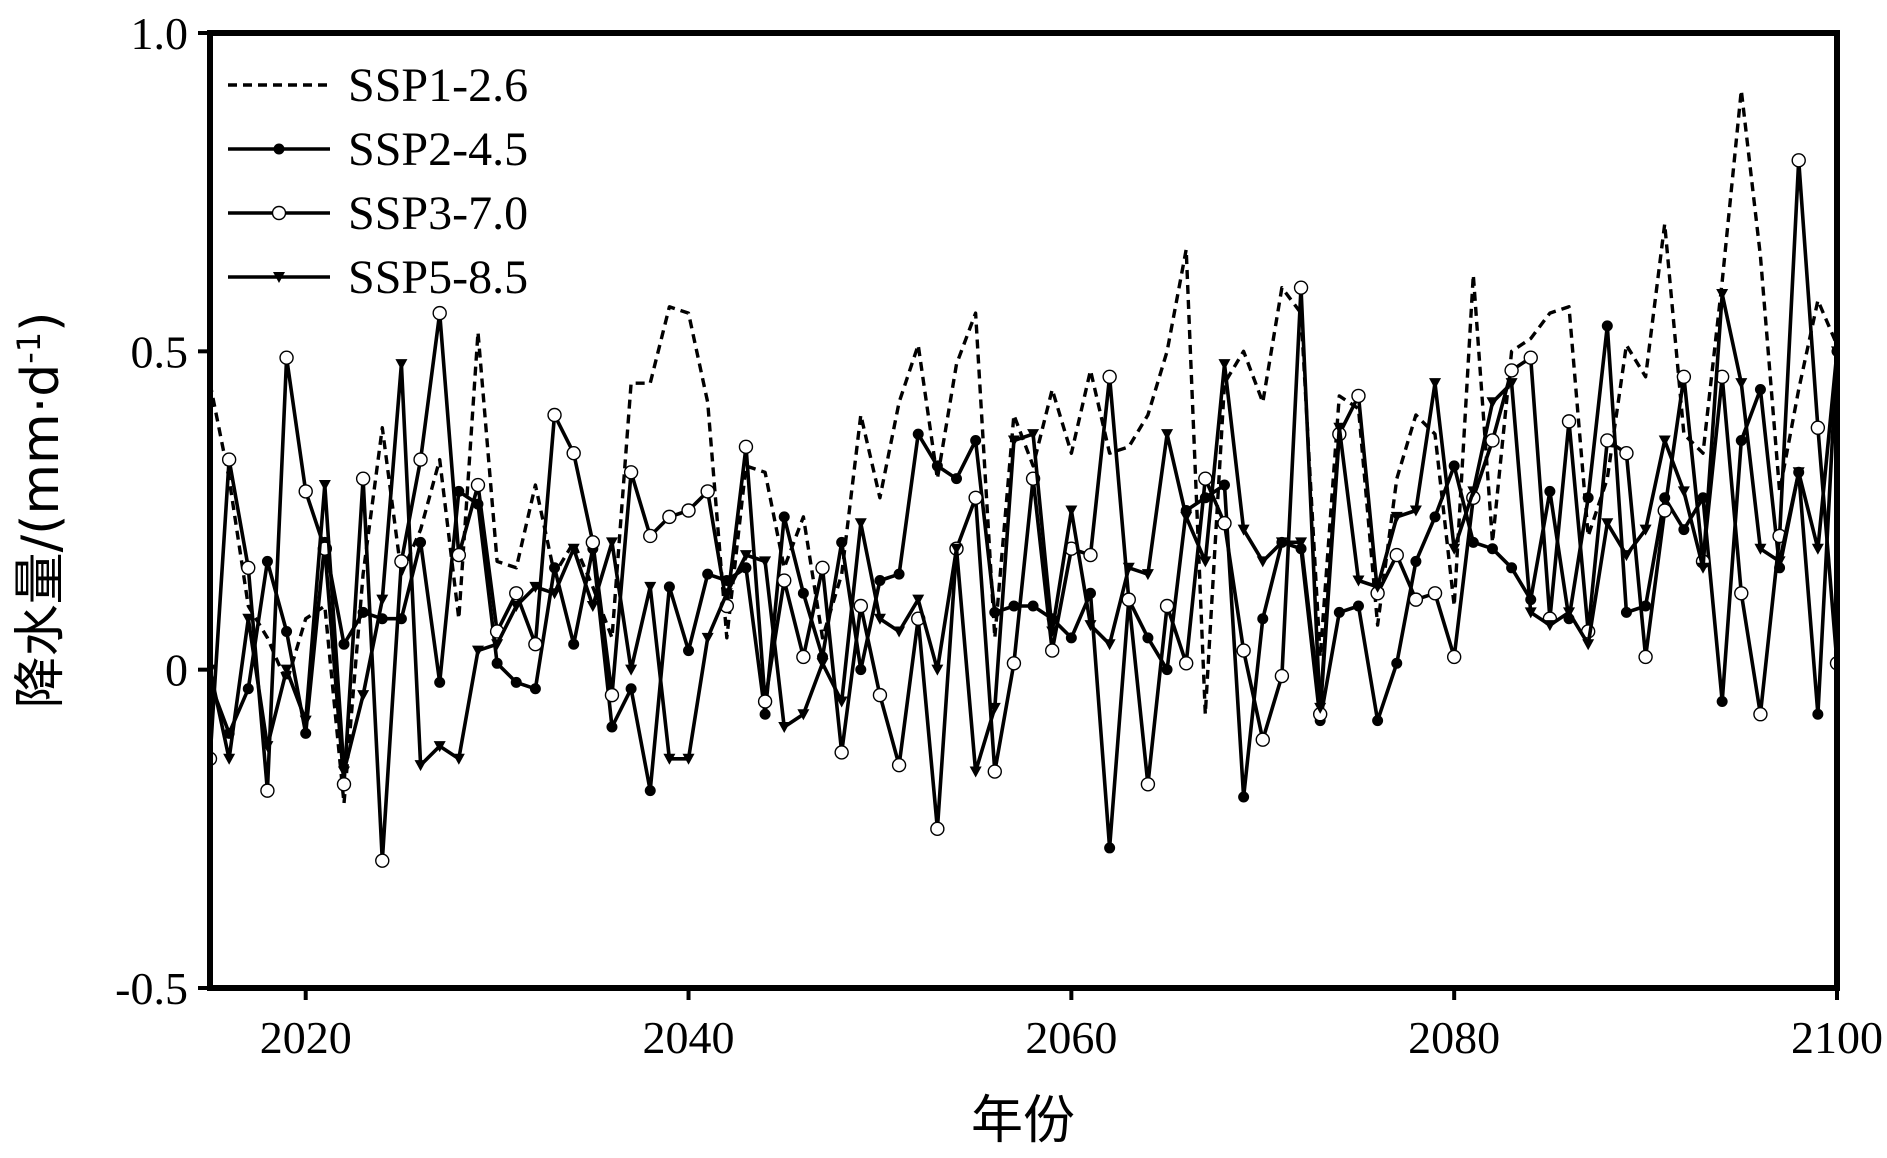  Describe the element at coordinates (29, 348) in the screenshot. I see `y-axis-title-superscript: -1` at that location.